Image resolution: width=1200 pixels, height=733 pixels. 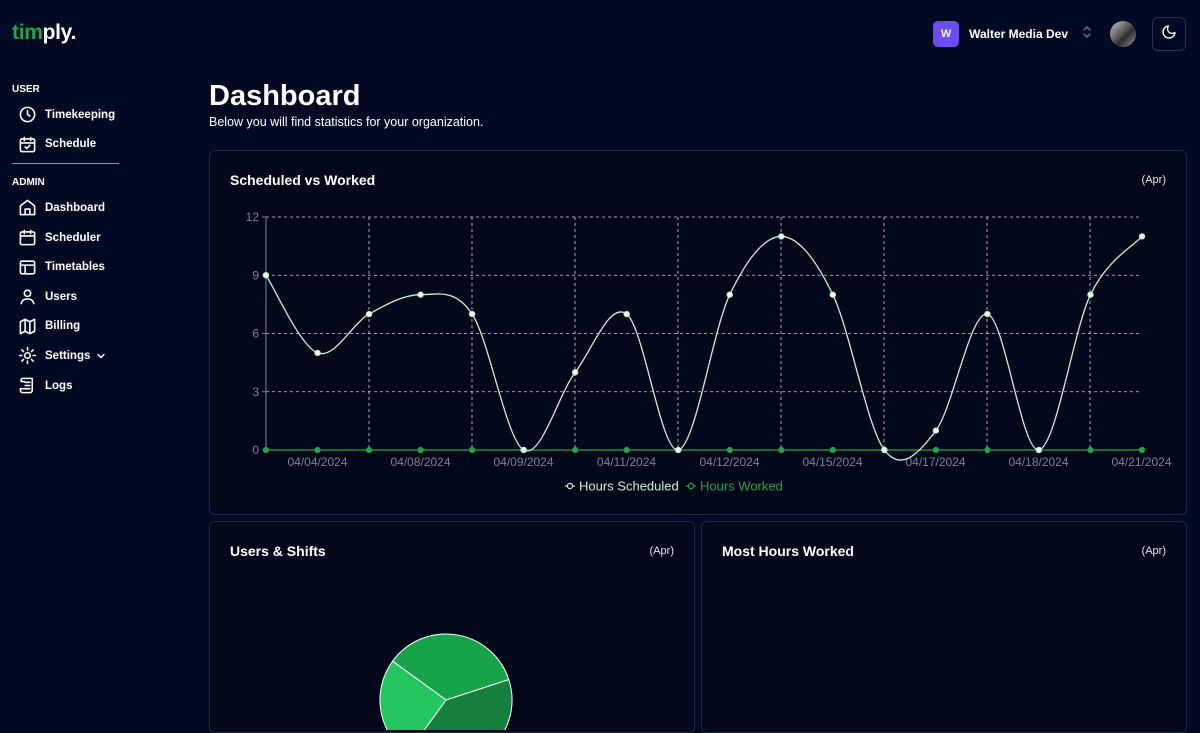 What do you see at coordinates (101, 356) in the screenshot?
I see `chevron-down-icon` at bounding box center [101, 356].